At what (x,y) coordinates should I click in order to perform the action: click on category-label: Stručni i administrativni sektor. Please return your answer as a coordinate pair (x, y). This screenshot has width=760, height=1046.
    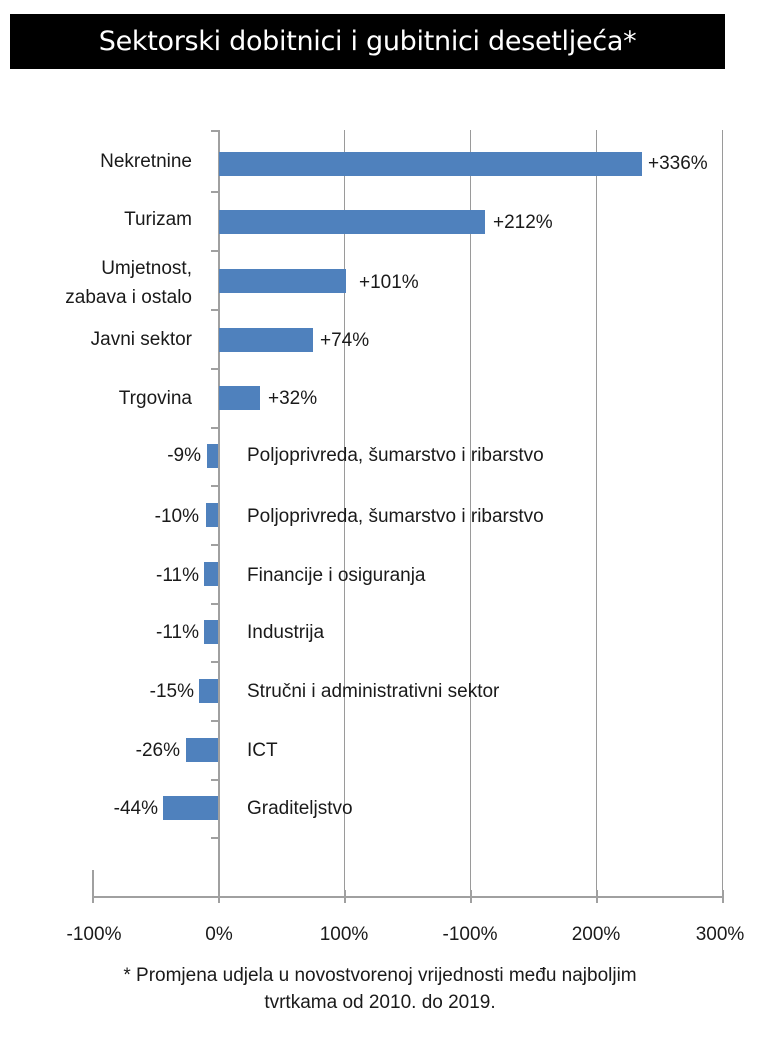
    Looking at the image, I should click on (373, 691).